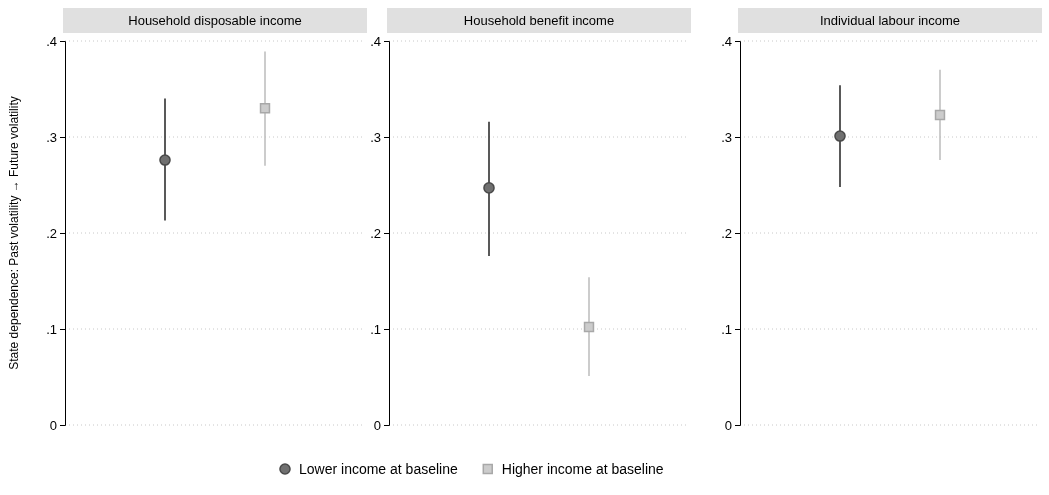 This screenshot has width=1049, height=495. Describe the element at coordinates (582, 469) in the screenshot. I see `legend-label: Higher income at baseline` at that location.